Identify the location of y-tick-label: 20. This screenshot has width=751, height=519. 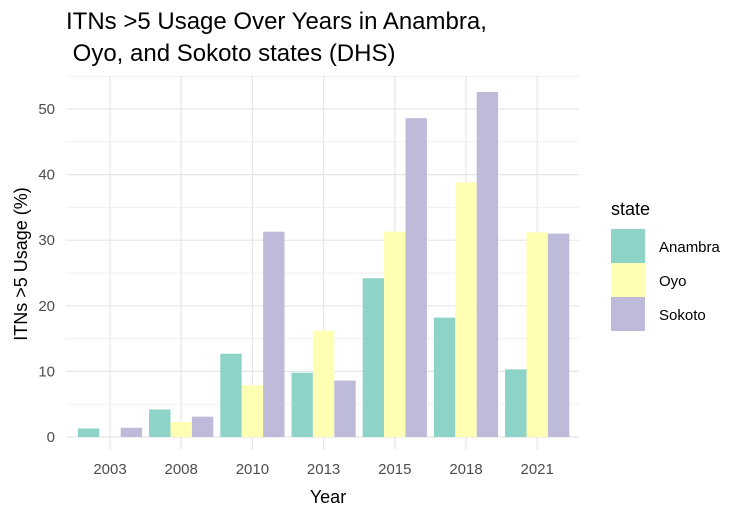
(46, 306).